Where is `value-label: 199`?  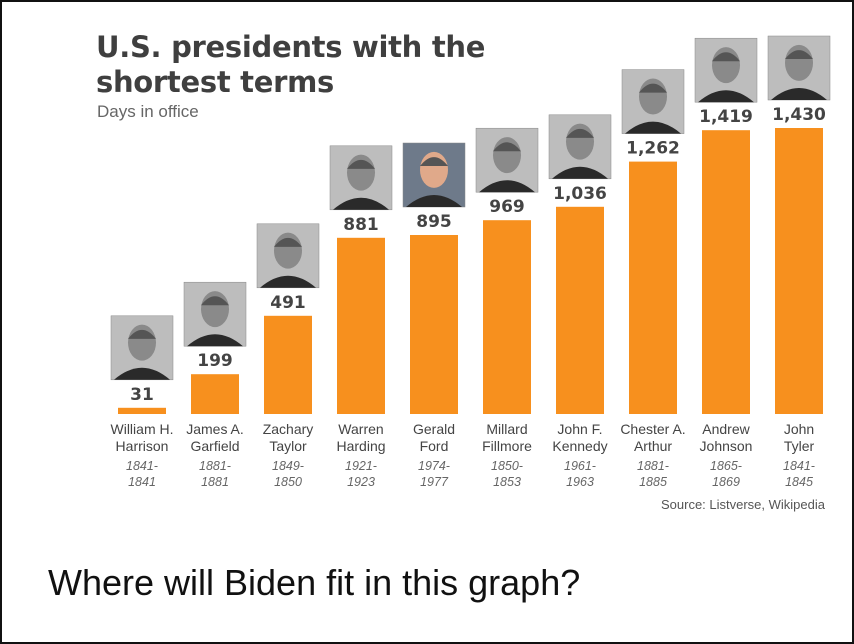 value-label: 199 is located at coordinates (215, 361).